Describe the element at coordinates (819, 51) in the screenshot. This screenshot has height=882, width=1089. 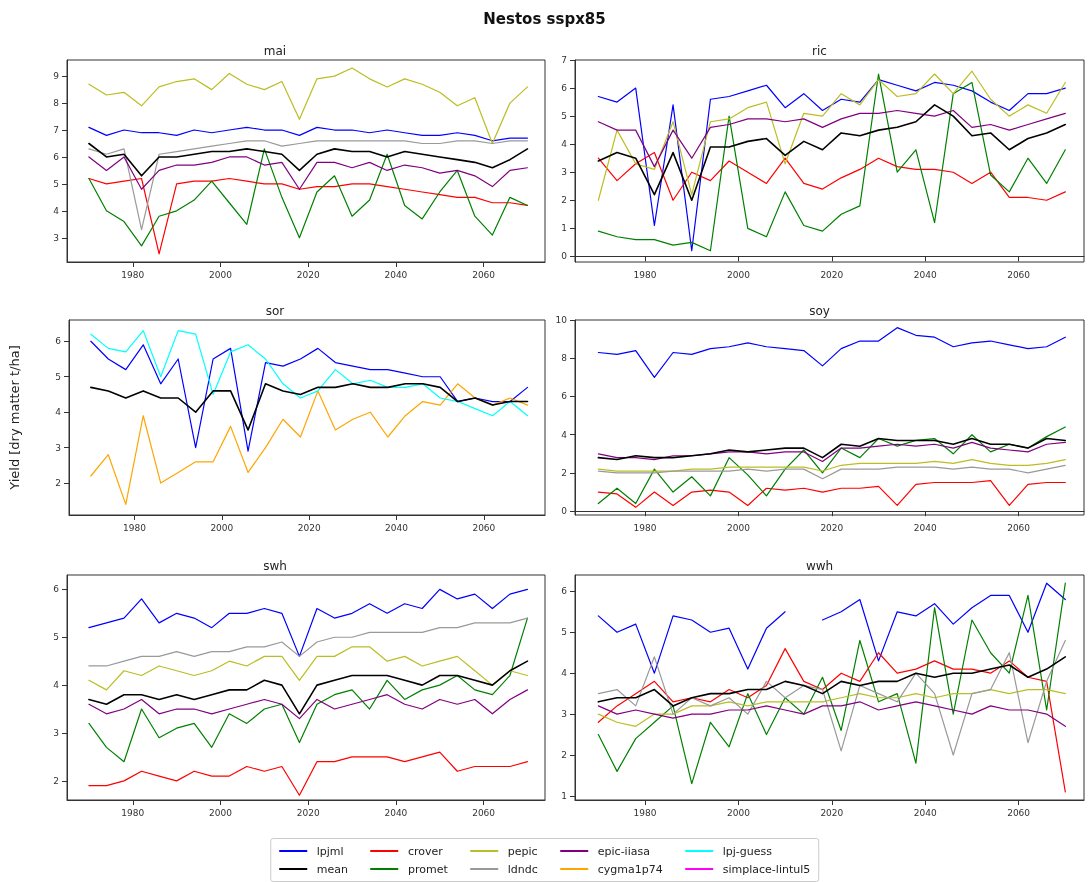
I see `chart-title: ric` at that location.